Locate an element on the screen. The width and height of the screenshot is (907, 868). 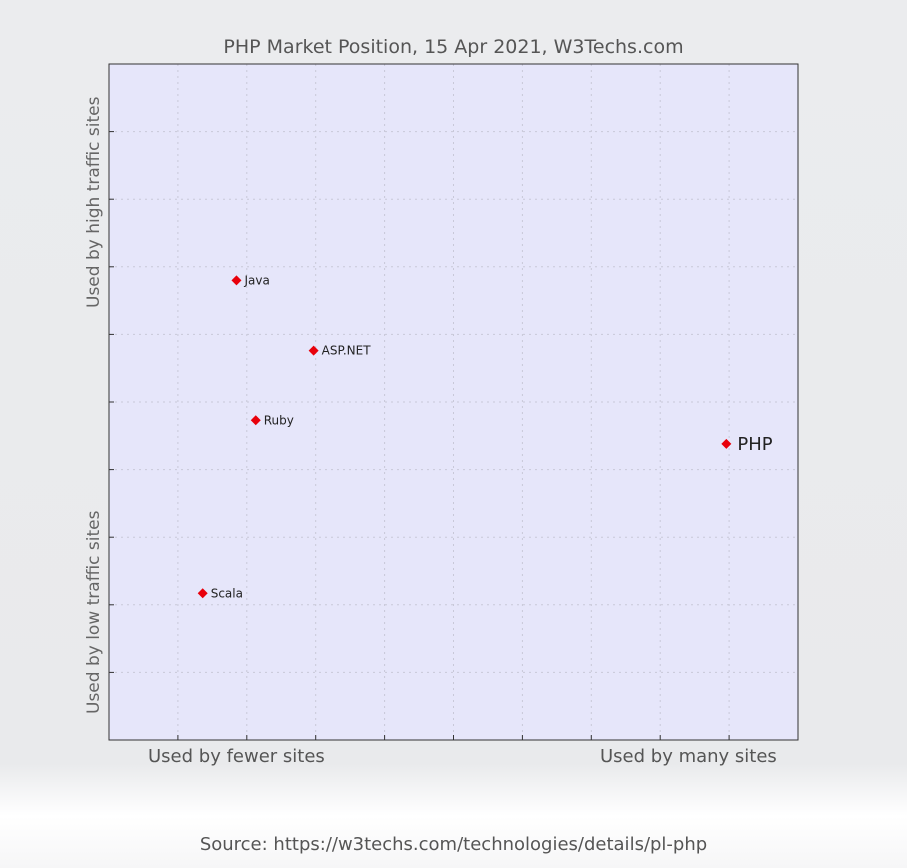
y-axis-label-low: Used by low traffic sites is located at coordinates (94, 612).